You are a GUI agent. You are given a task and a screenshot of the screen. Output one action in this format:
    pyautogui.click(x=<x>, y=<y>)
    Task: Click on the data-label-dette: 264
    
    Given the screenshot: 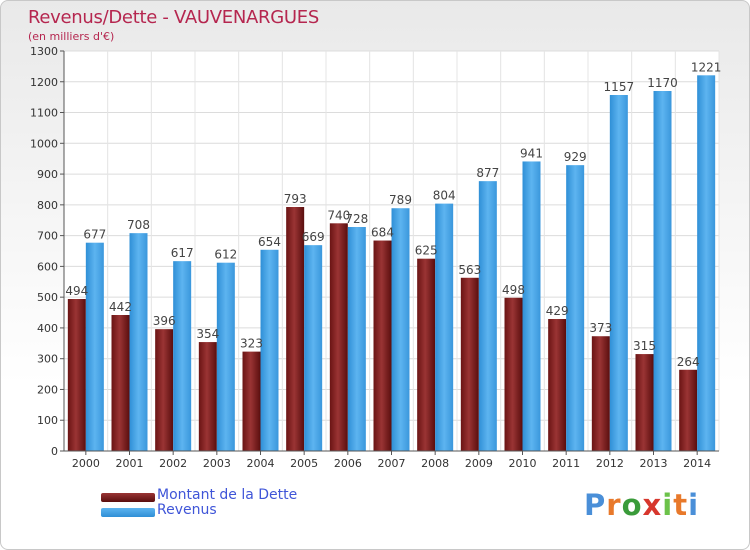 What is the action you would take?
    pyautogui.click(x=688, y=362)
    